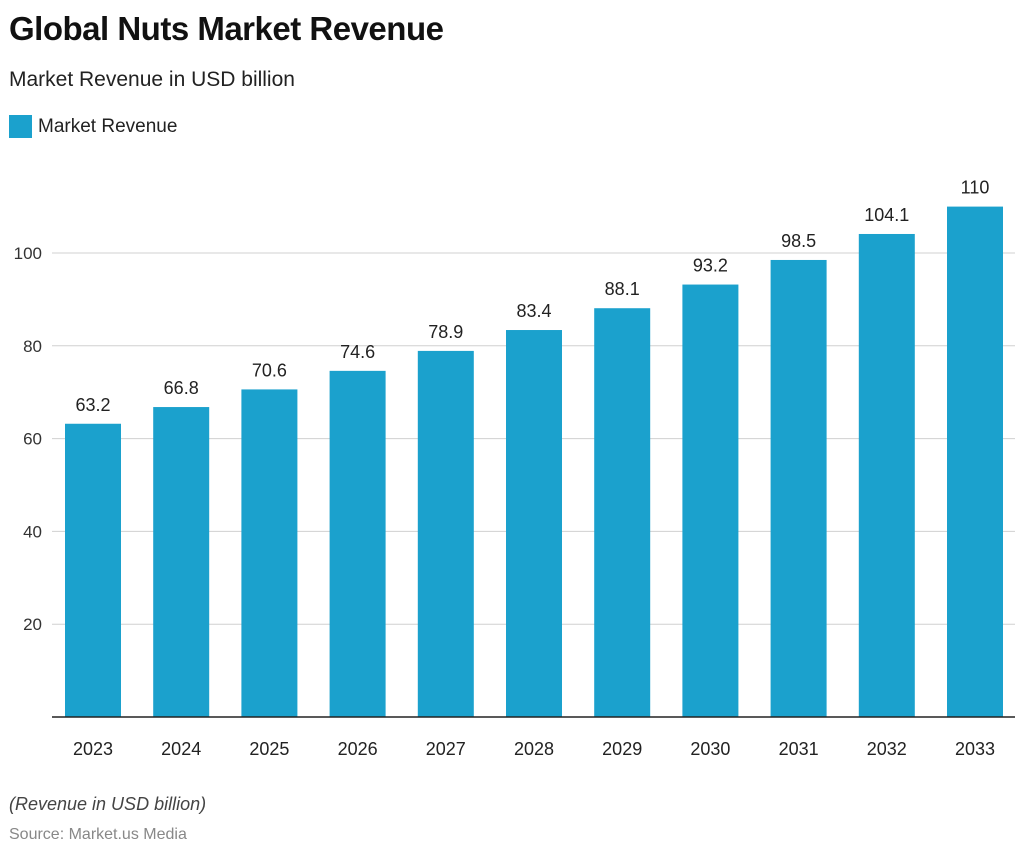 This screenshot has width=1024, height=854. Describe the element at coordinates (710, 266) in the screenshot. I see `data-label: 93.2` at that location.